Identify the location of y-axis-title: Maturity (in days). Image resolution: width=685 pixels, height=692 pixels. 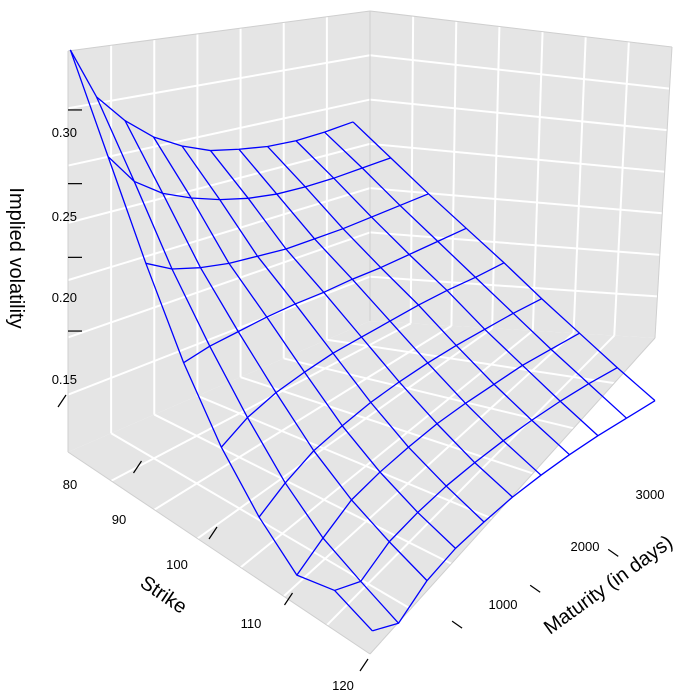
(608, 585).